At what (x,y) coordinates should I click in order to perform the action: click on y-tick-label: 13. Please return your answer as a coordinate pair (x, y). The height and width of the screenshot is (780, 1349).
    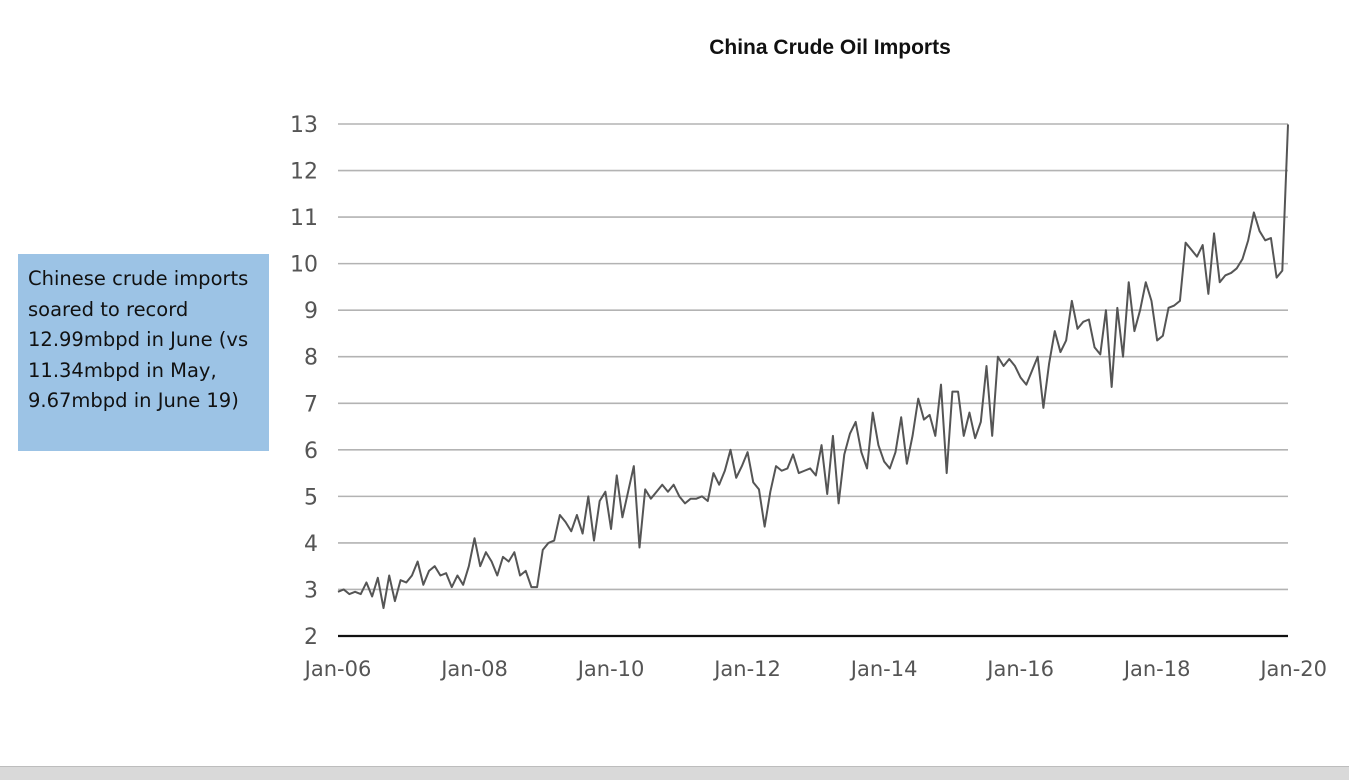
    Looking at the image, I should click on (304, 125).